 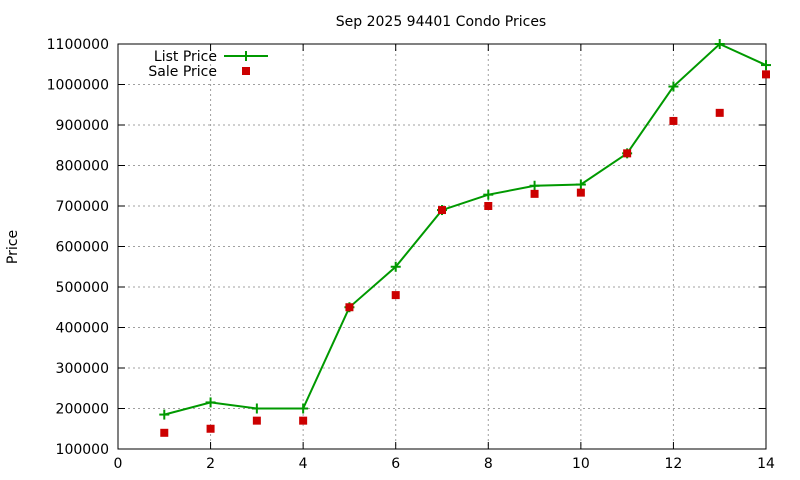 I want to click on y-tick-label: 700000, so click(x=82, y=207).